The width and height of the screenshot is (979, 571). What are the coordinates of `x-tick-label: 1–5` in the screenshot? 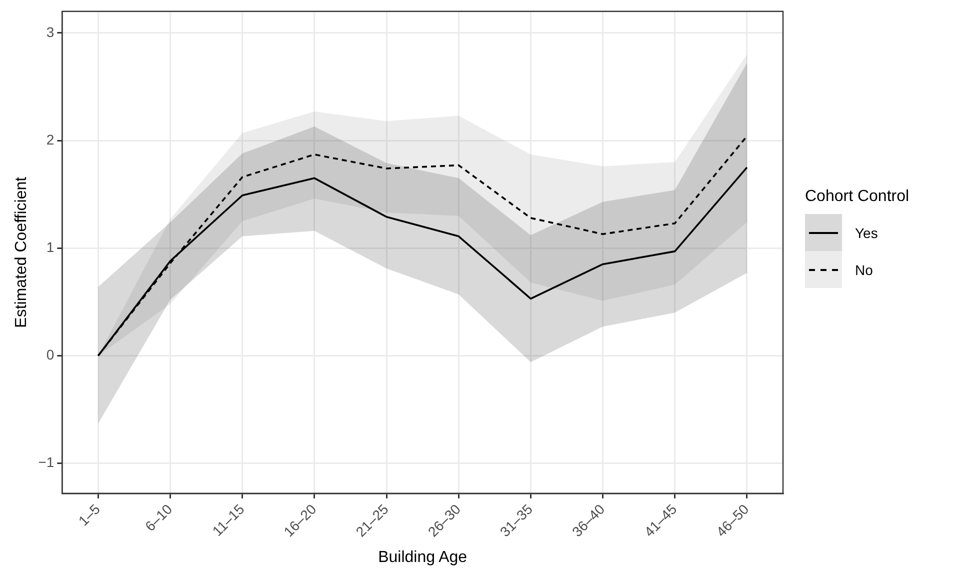 It's located at (89, 514).